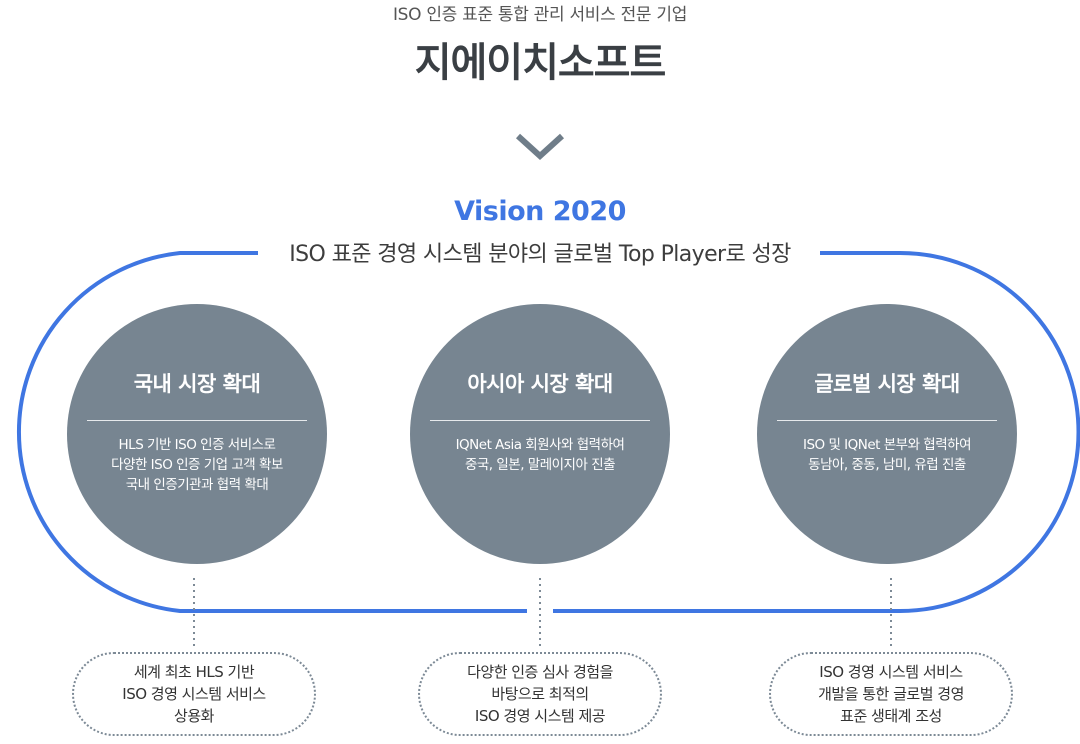 This screenshot has width=1080, height=744. What do you see at coordinates (887, 465) in the screenshot?
I see `strategy-line: 동남아, 중동, 남미, 유럽 진출` at bounding box center [887, 465].